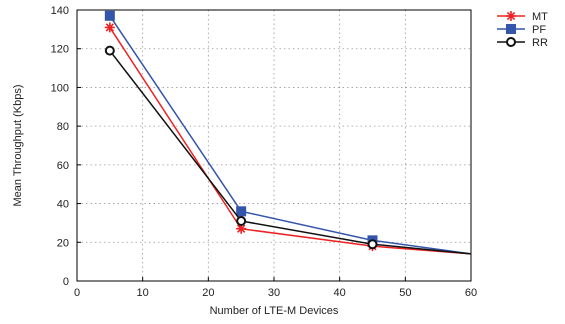 Image resolution: width=565 pixels, height=324 pixels. What do you see at coordinates (522, 17) in the screenshot?
I see `legend-item-mt: MT` at bounding box center [522, 17].